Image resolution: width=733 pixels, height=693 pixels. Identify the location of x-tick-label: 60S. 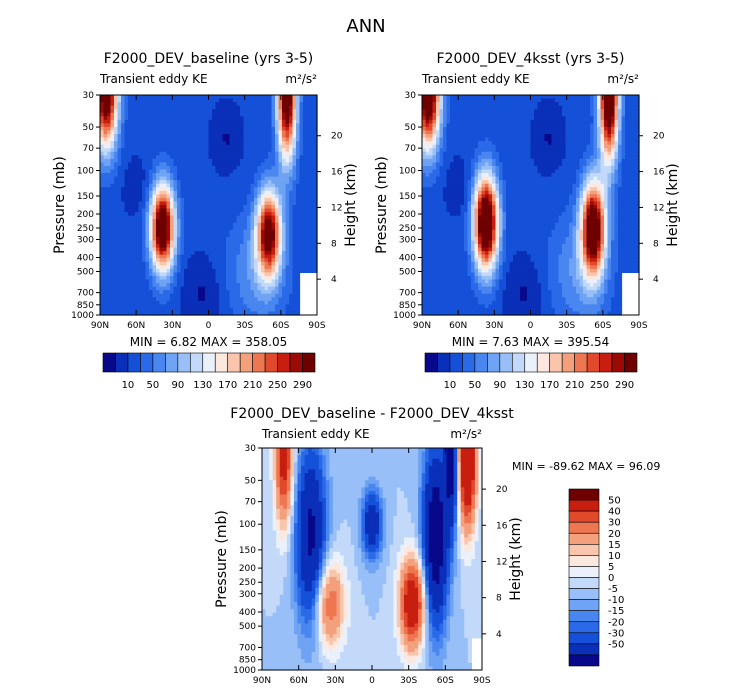
(280, 326).